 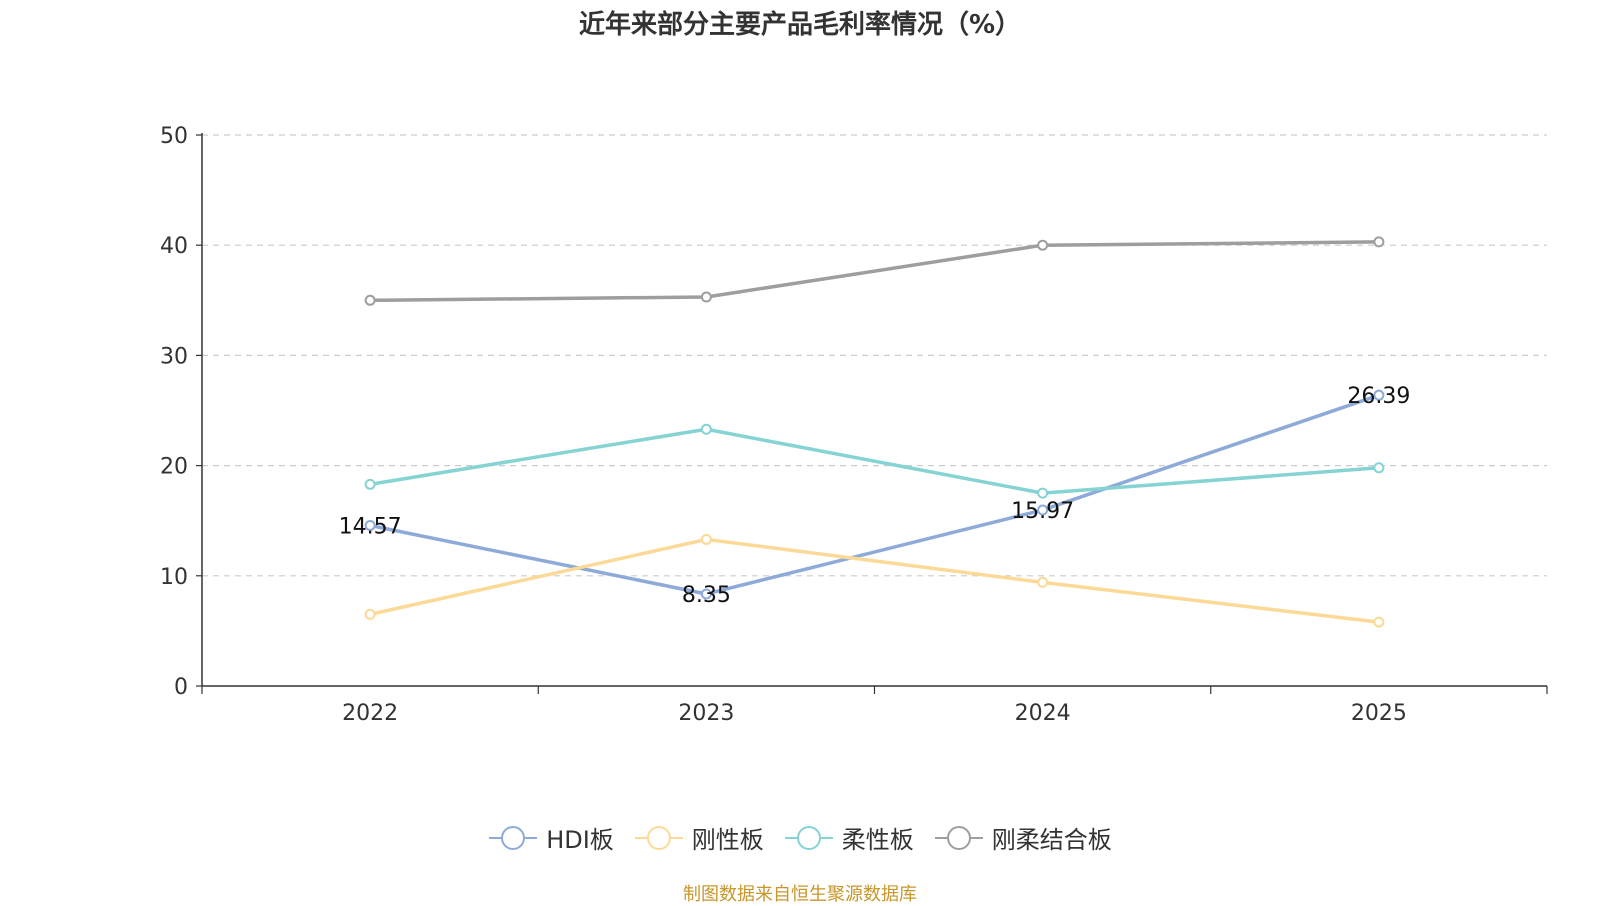 I want to click on x-tick-label: 2024, so click(x=1043, y=713).